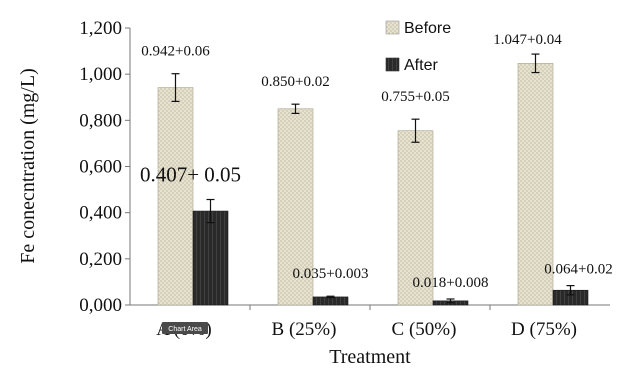  What do you see at coordinates (331, 274) in the screenshot?
I see `data-label-after-1: 0.035+0.003` at bounding box center [331, 274].